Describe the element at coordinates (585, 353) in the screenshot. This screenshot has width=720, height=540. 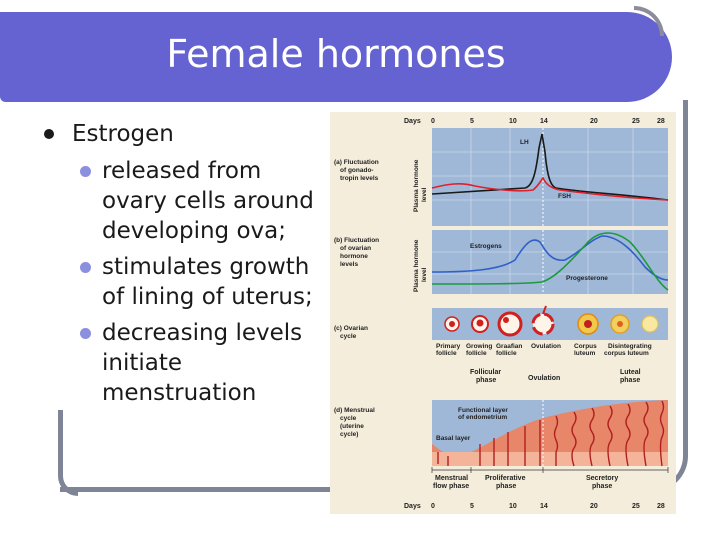
I see `follicle-label: luteum` at that location.